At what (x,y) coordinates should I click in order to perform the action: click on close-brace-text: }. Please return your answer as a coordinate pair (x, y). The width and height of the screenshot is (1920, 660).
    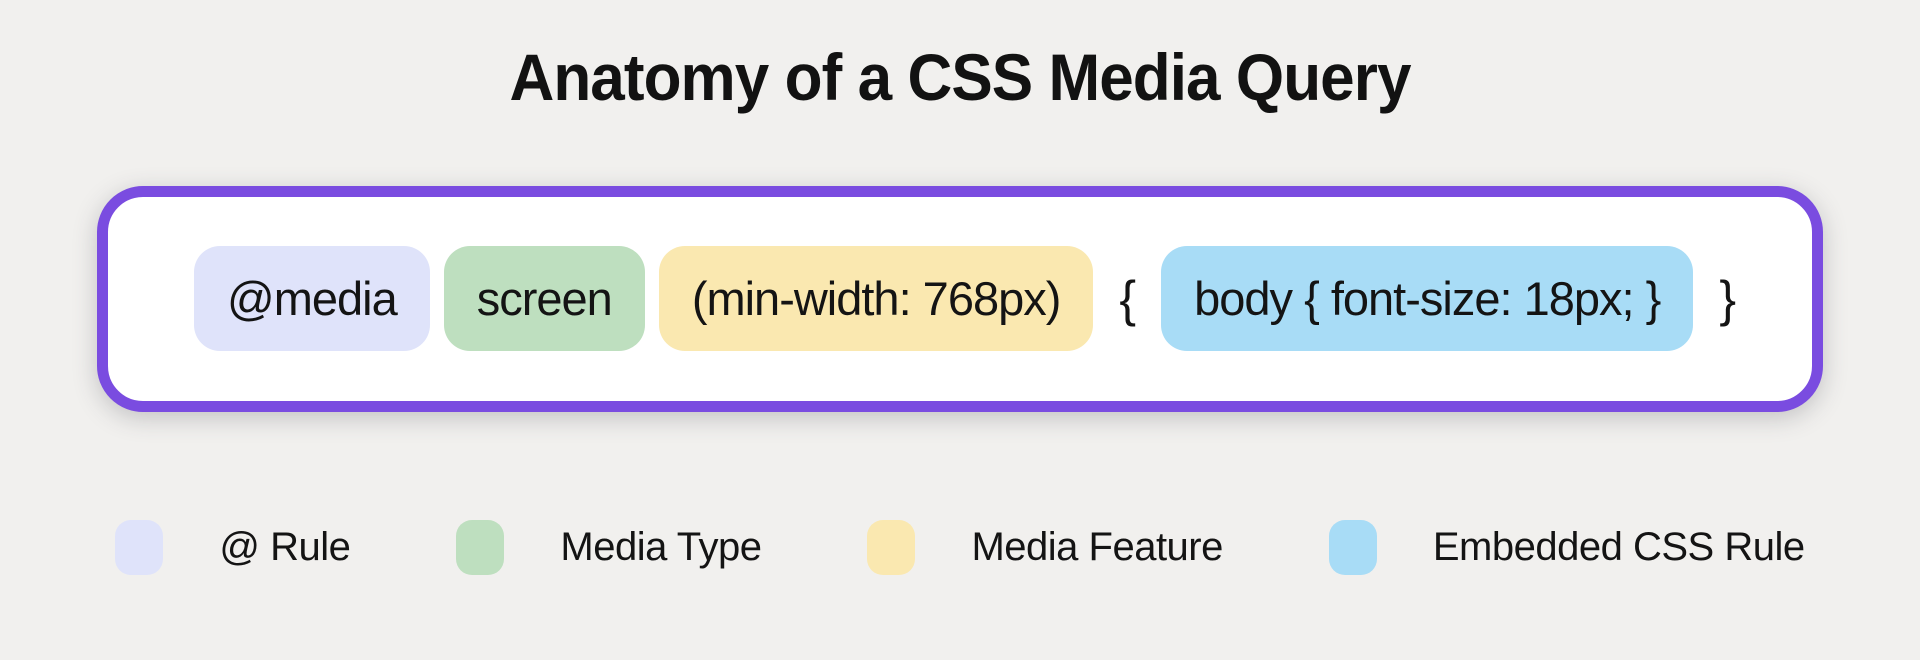
    Looking at the image, I should click on (1727, 298).